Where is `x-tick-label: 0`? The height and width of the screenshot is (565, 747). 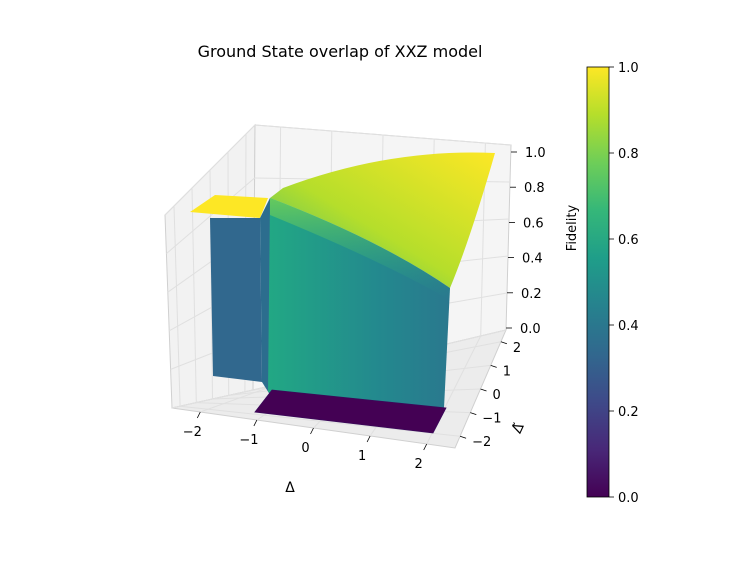 x-tick-label: 0 is located at coordinates (305, 448).